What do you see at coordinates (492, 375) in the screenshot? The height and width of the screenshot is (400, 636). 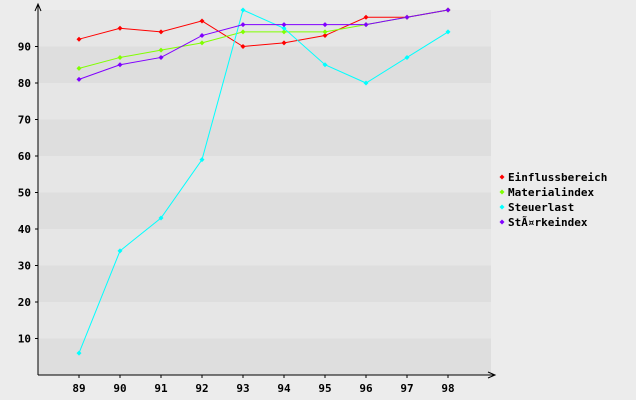 I see `x-axis-arrow` at bounding box center [492, 375].